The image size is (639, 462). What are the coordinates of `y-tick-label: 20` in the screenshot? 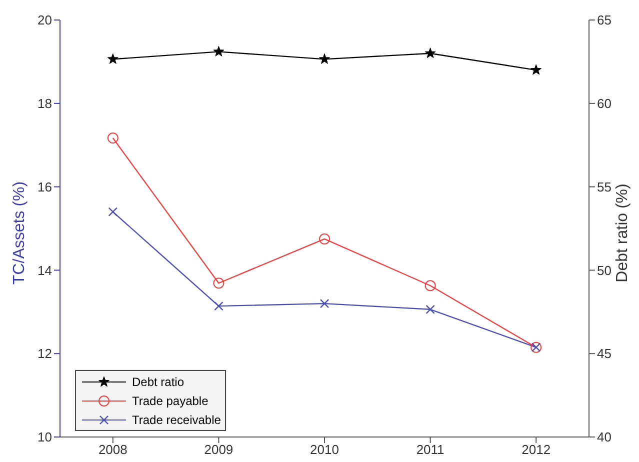 It's located at (45, 20).